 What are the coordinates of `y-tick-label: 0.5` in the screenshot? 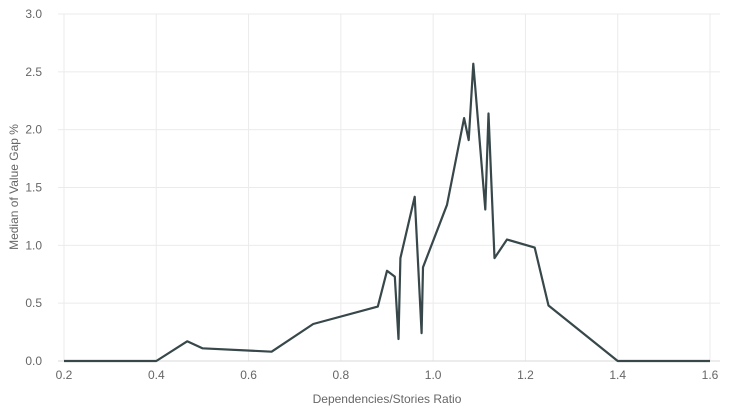 It's located at (33, 303).